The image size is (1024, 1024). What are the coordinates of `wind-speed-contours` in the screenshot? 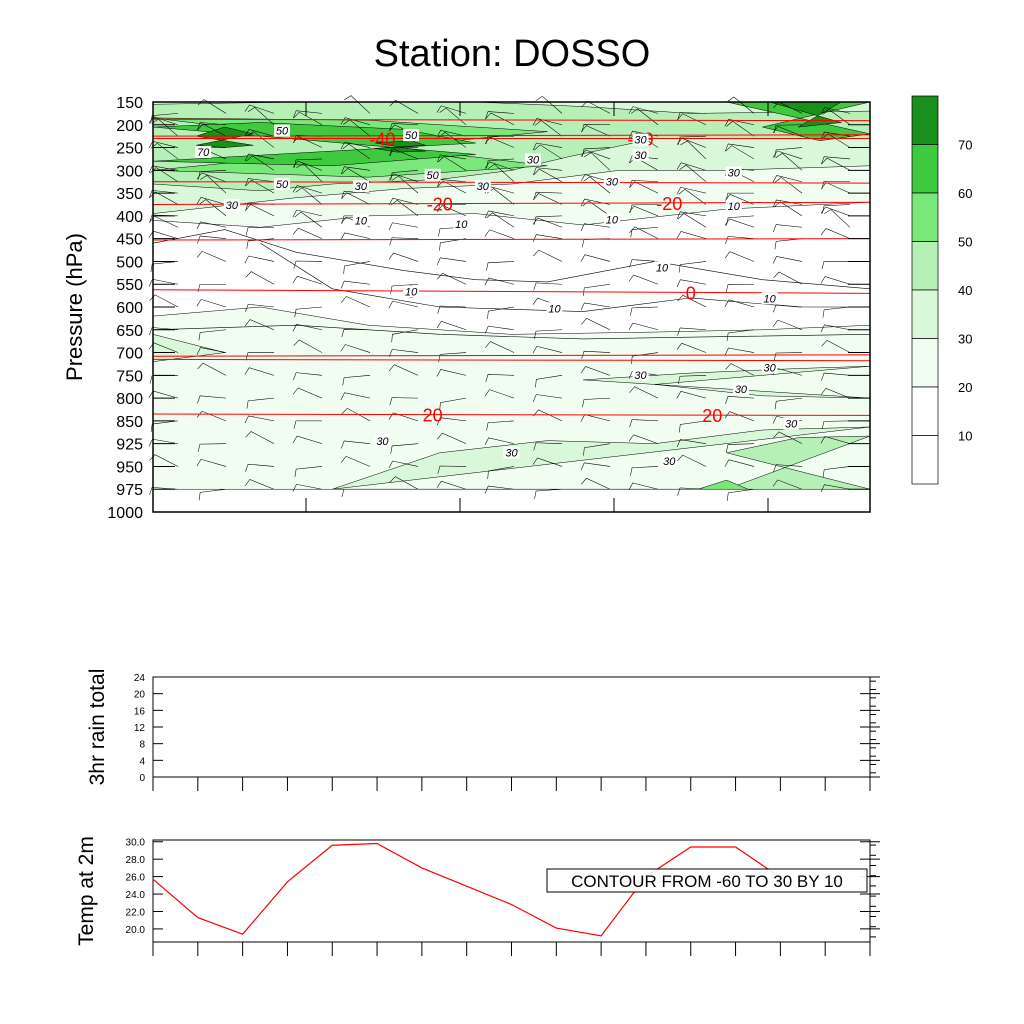 It's located at (511, 284).